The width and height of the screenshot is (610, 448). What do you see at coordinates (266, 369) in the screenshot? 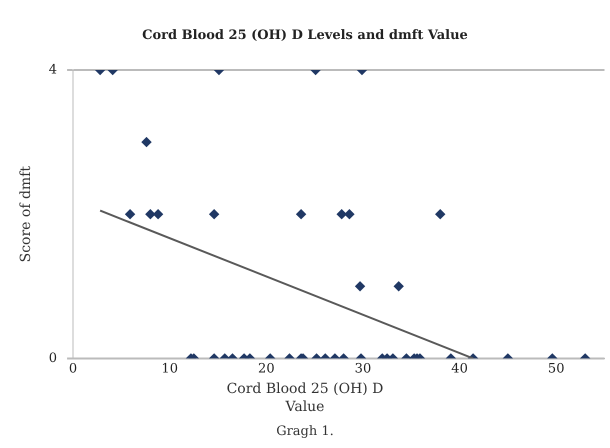
I see `x-tick-label: 20` at bounding box center [266, 369].